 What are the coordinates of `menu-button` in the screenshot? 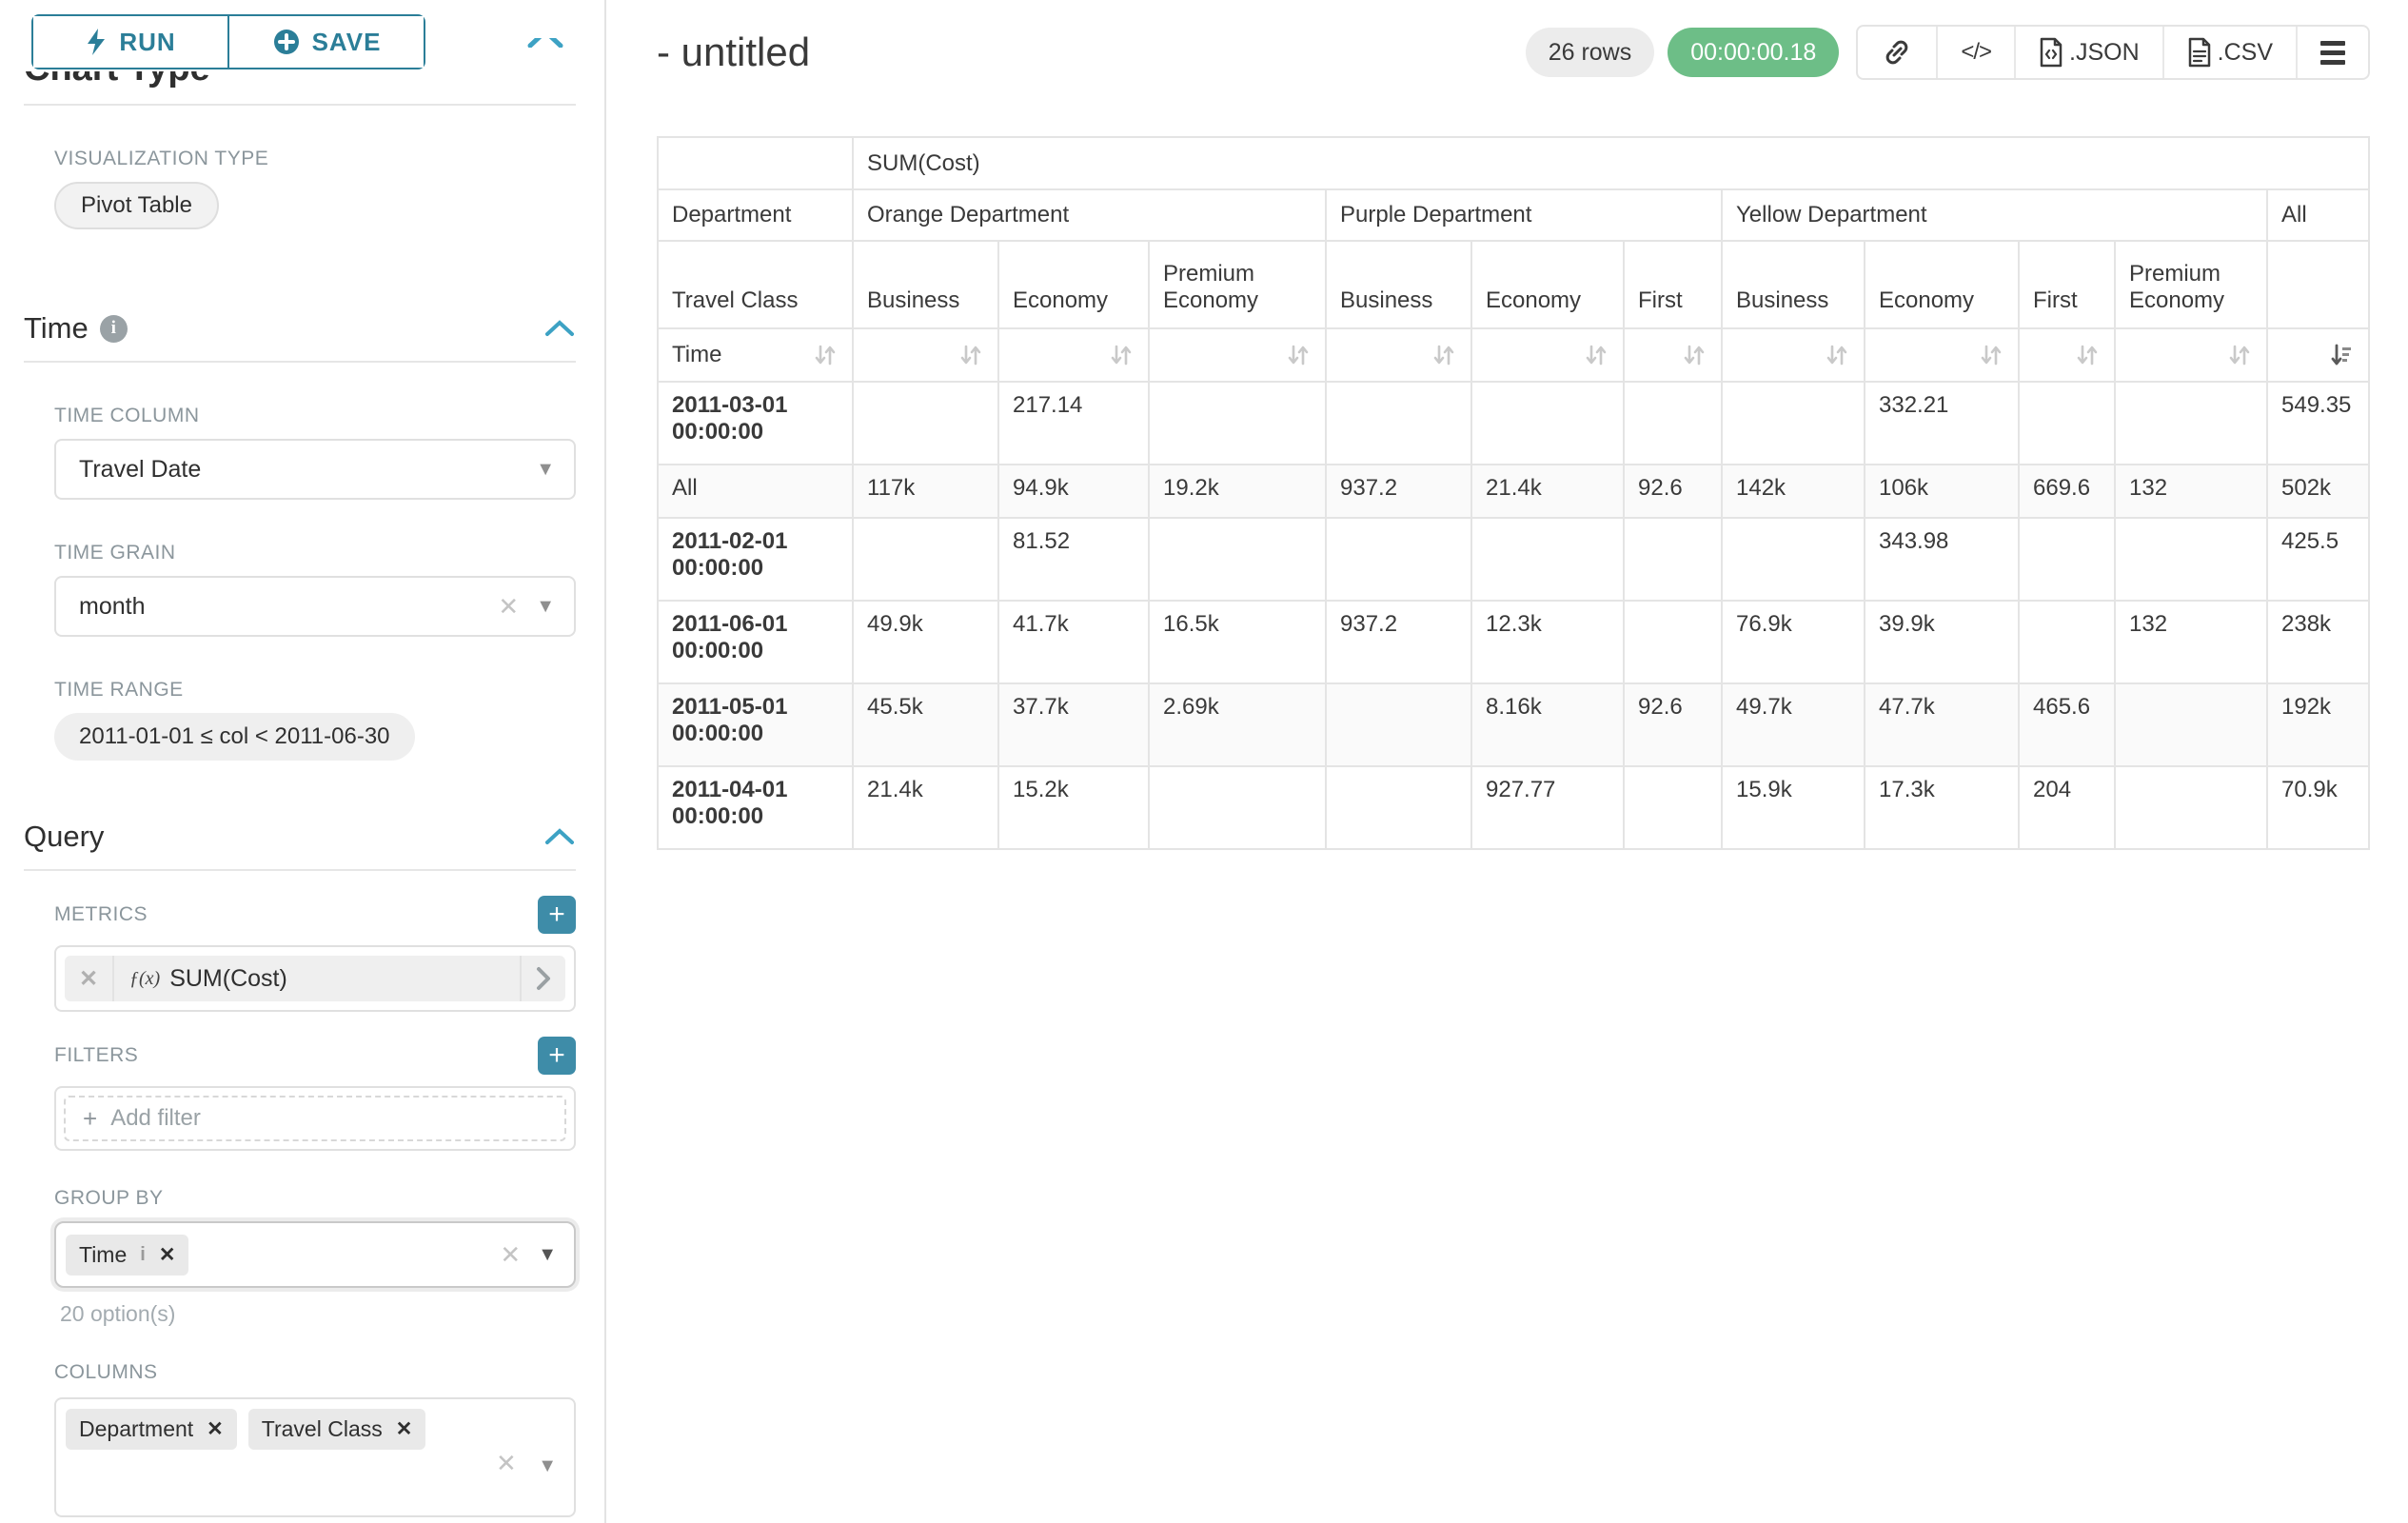 It's located at (2332, 53).